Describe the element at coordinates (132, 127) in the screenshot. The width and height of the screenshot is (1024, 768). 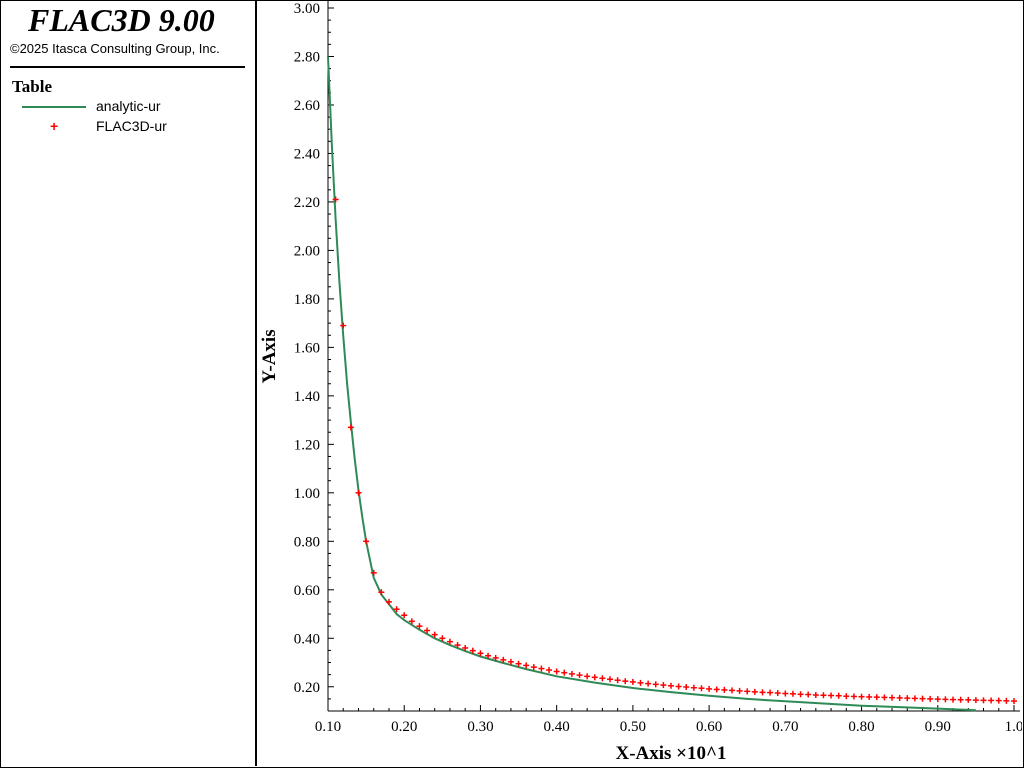
I see `legend-item-flac3d-ur: + FLAC3D-ur` at that location.